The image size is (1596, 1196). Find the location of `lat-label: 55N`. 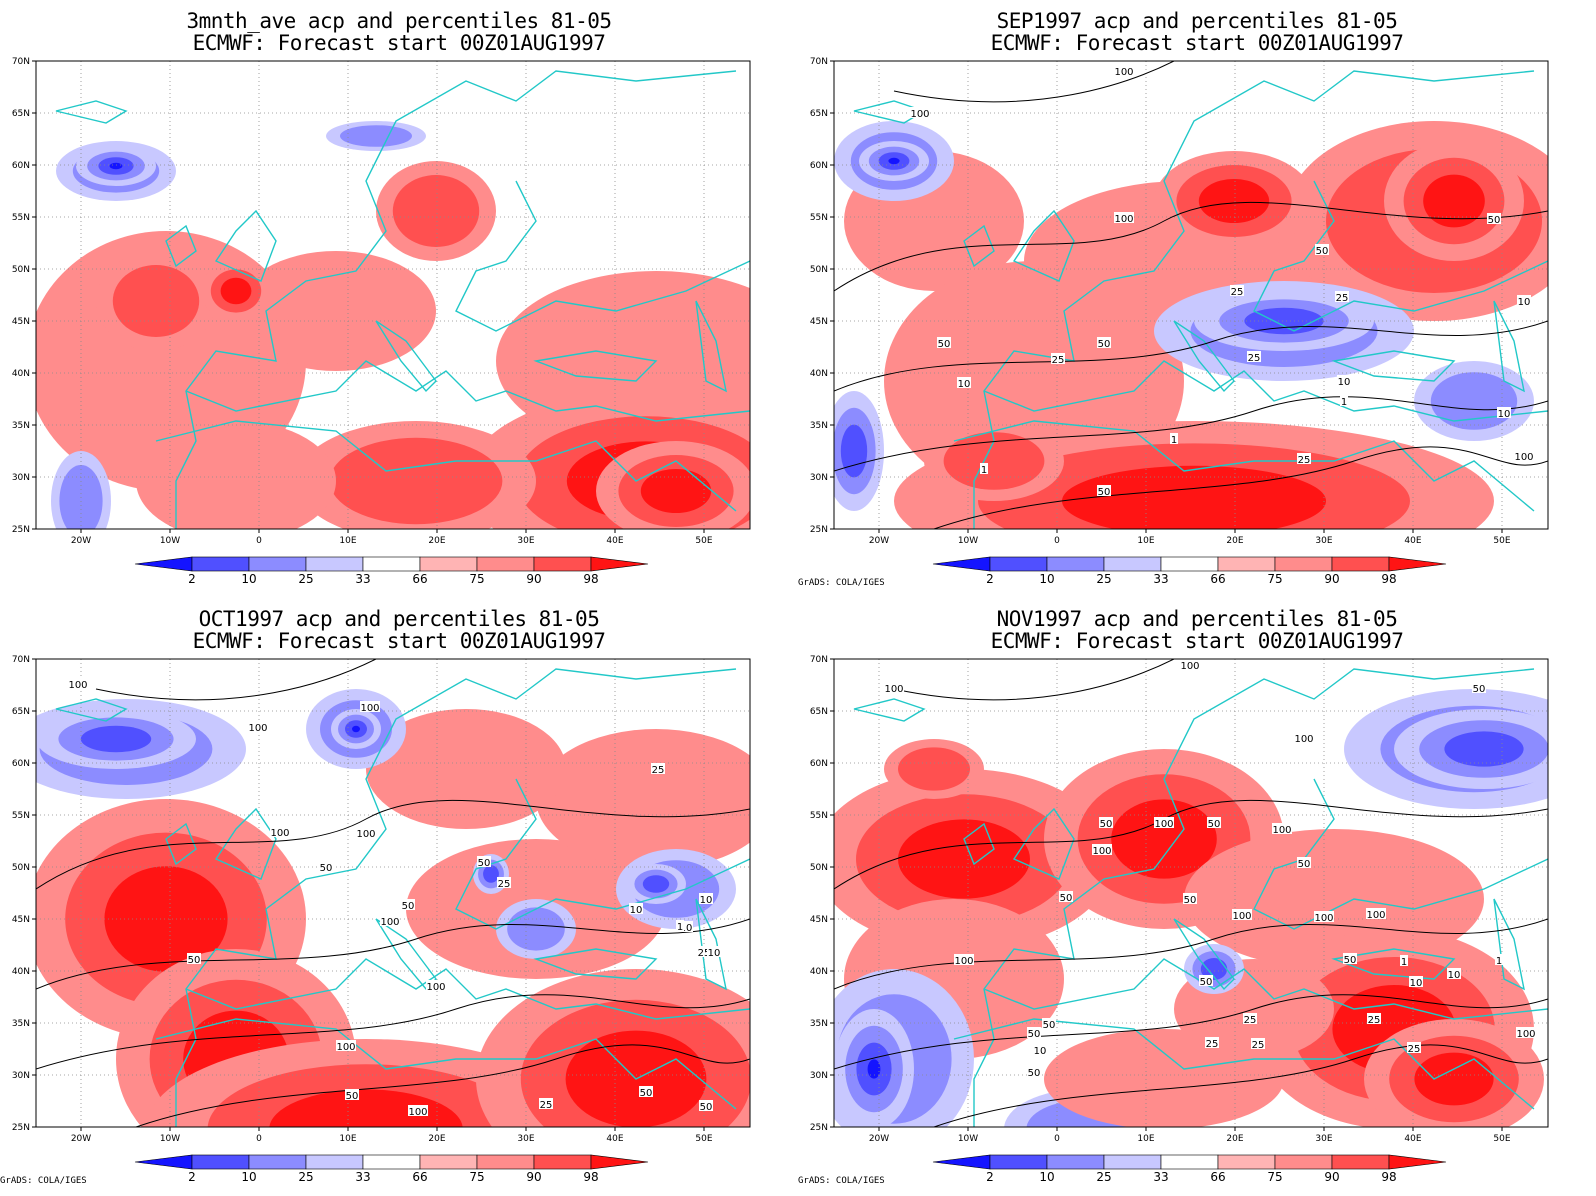

lat-label: 55N is located at coordinates (819, 816).